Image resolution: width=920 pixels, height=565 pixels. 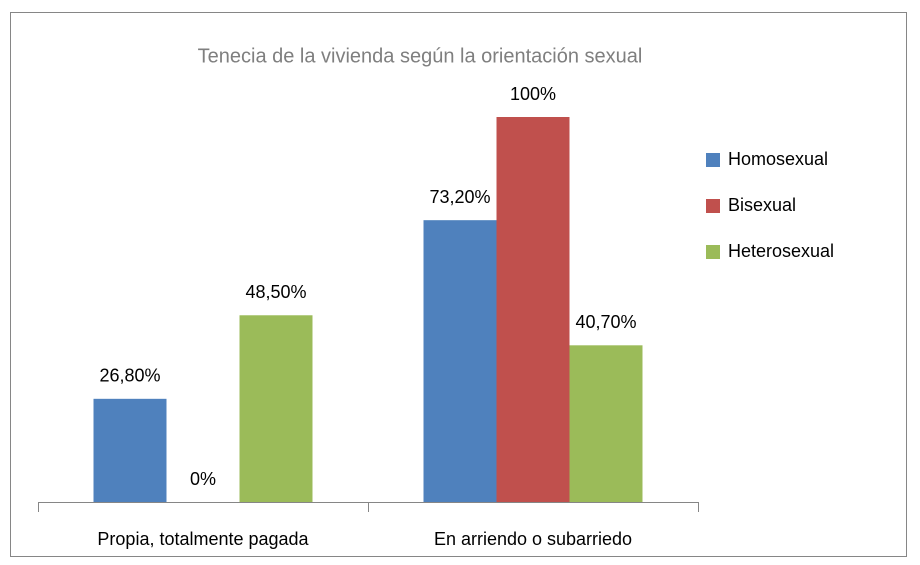 What do you see at coordinates (762, 205) in the screenshot?
I see `legend-label: Bisexual` at bounding box center [762, 205].